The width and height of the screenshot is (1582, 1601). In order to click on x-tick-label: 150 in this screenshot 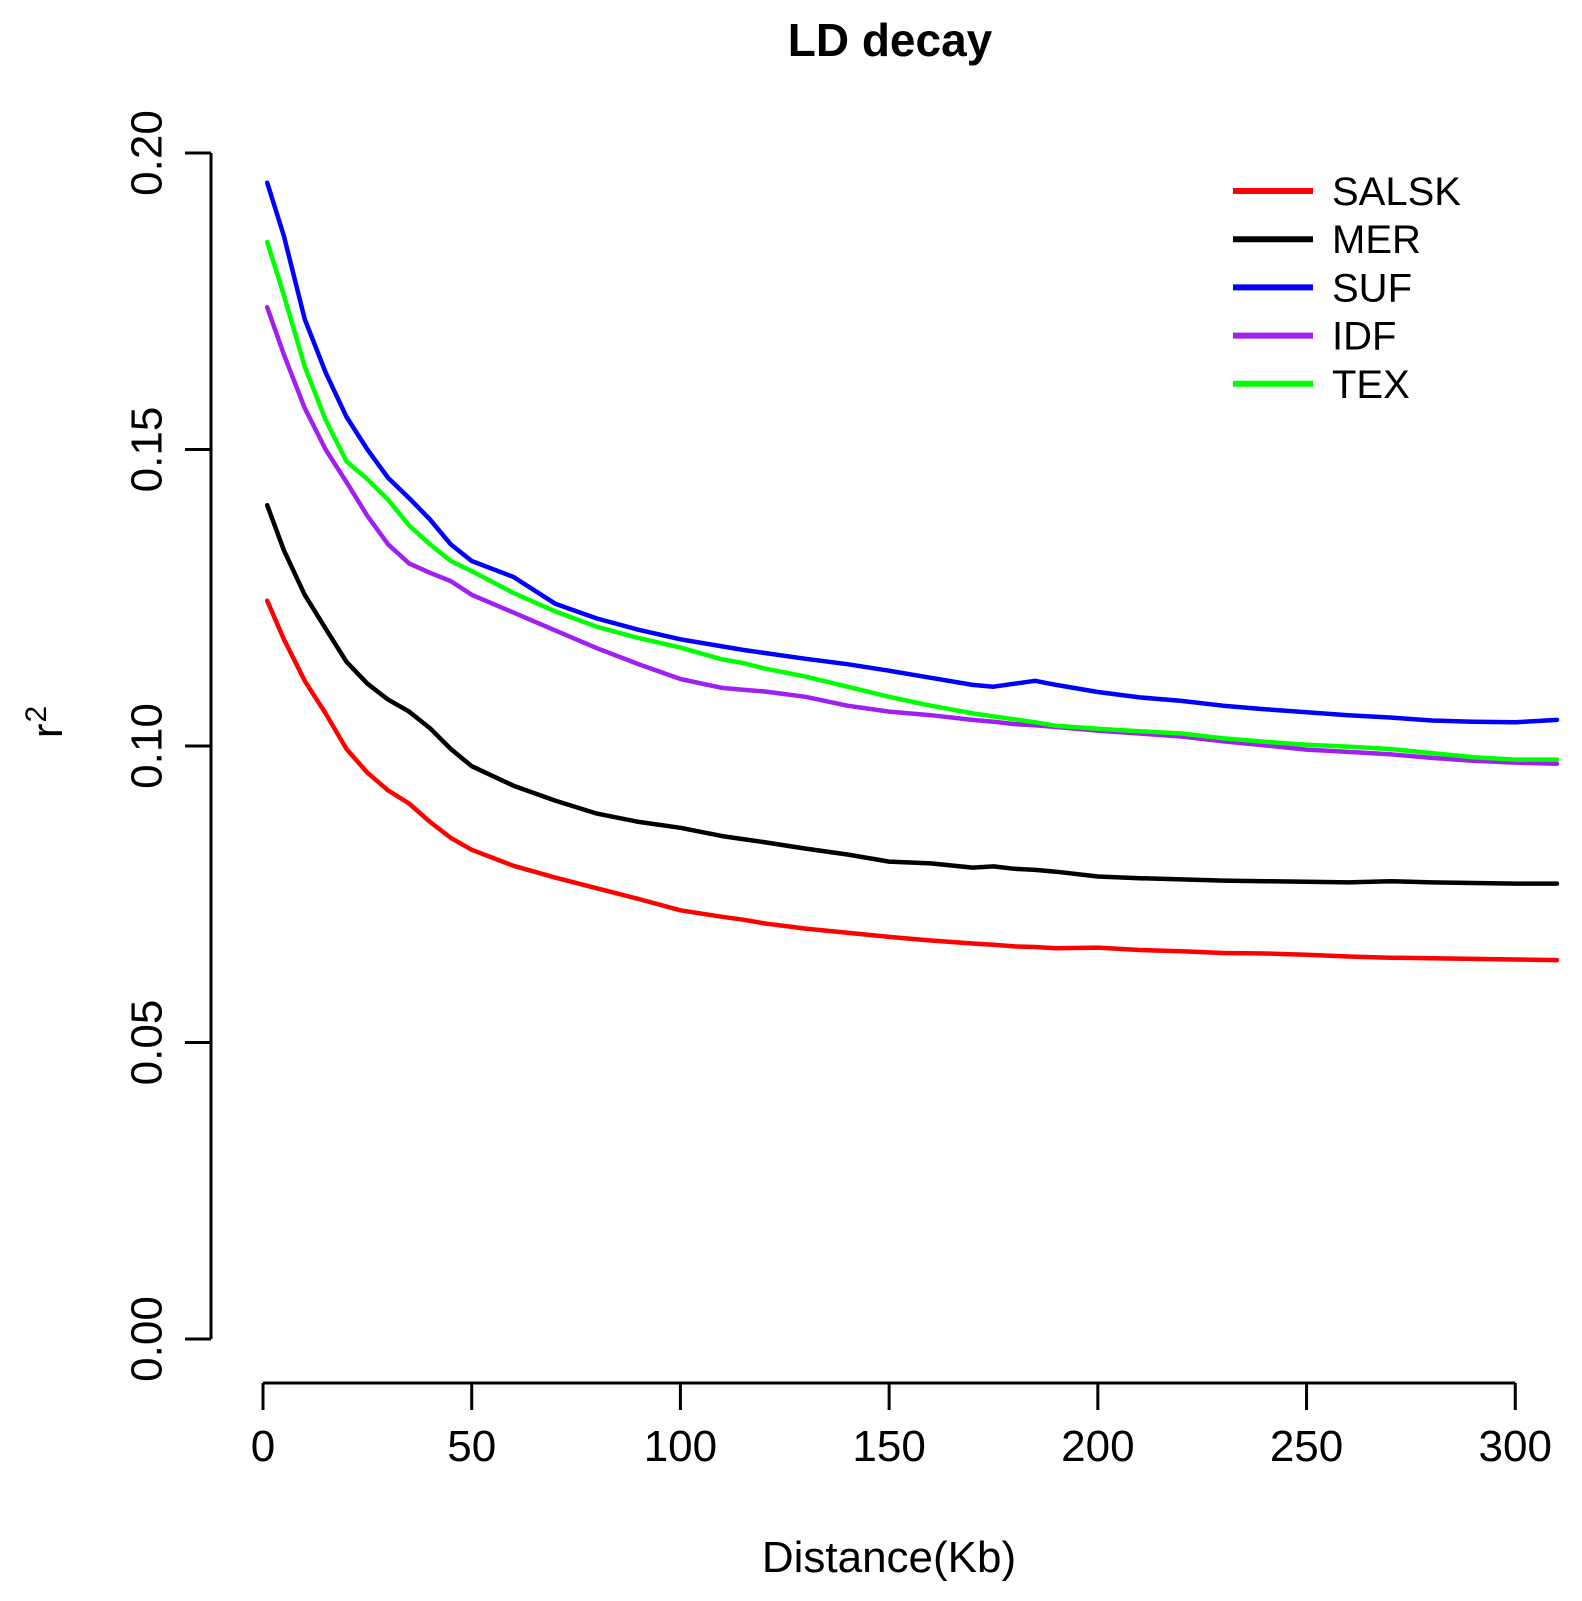, I will do `click(888, 1446)`.